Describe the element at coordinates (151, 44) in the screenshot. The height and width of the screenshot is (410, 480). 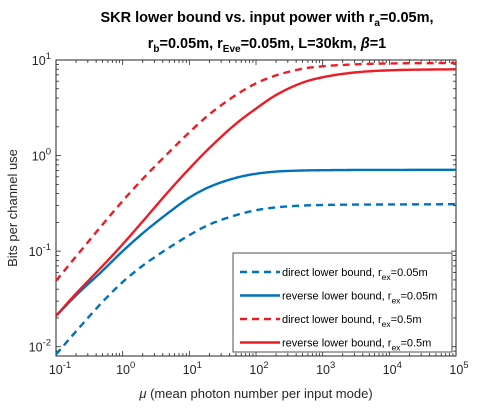
I see `title-text-c: r` at that location.